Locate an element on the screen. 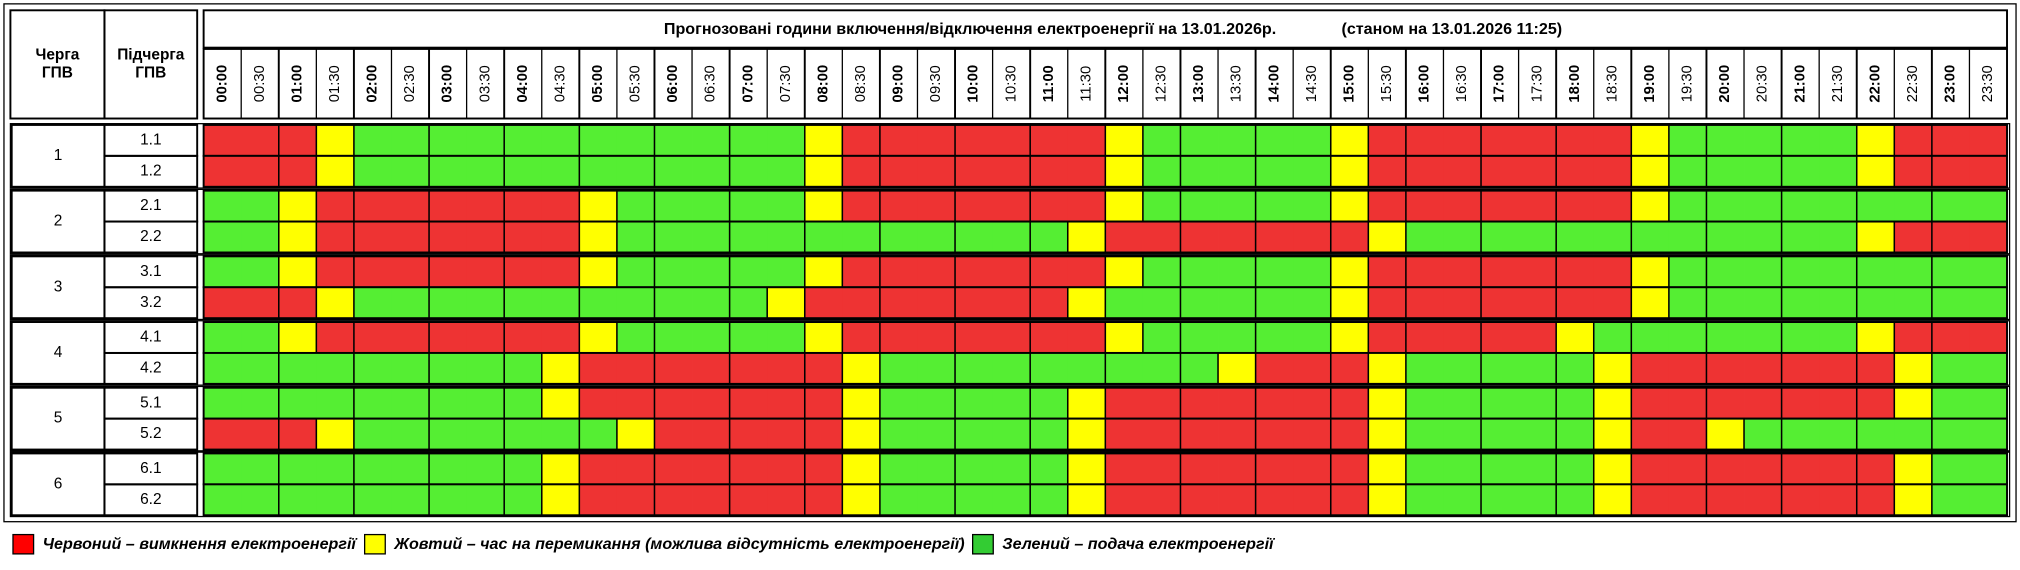 The image size is (2020, 570). time-label: 19:30 is located at coordinates (1688, 83).